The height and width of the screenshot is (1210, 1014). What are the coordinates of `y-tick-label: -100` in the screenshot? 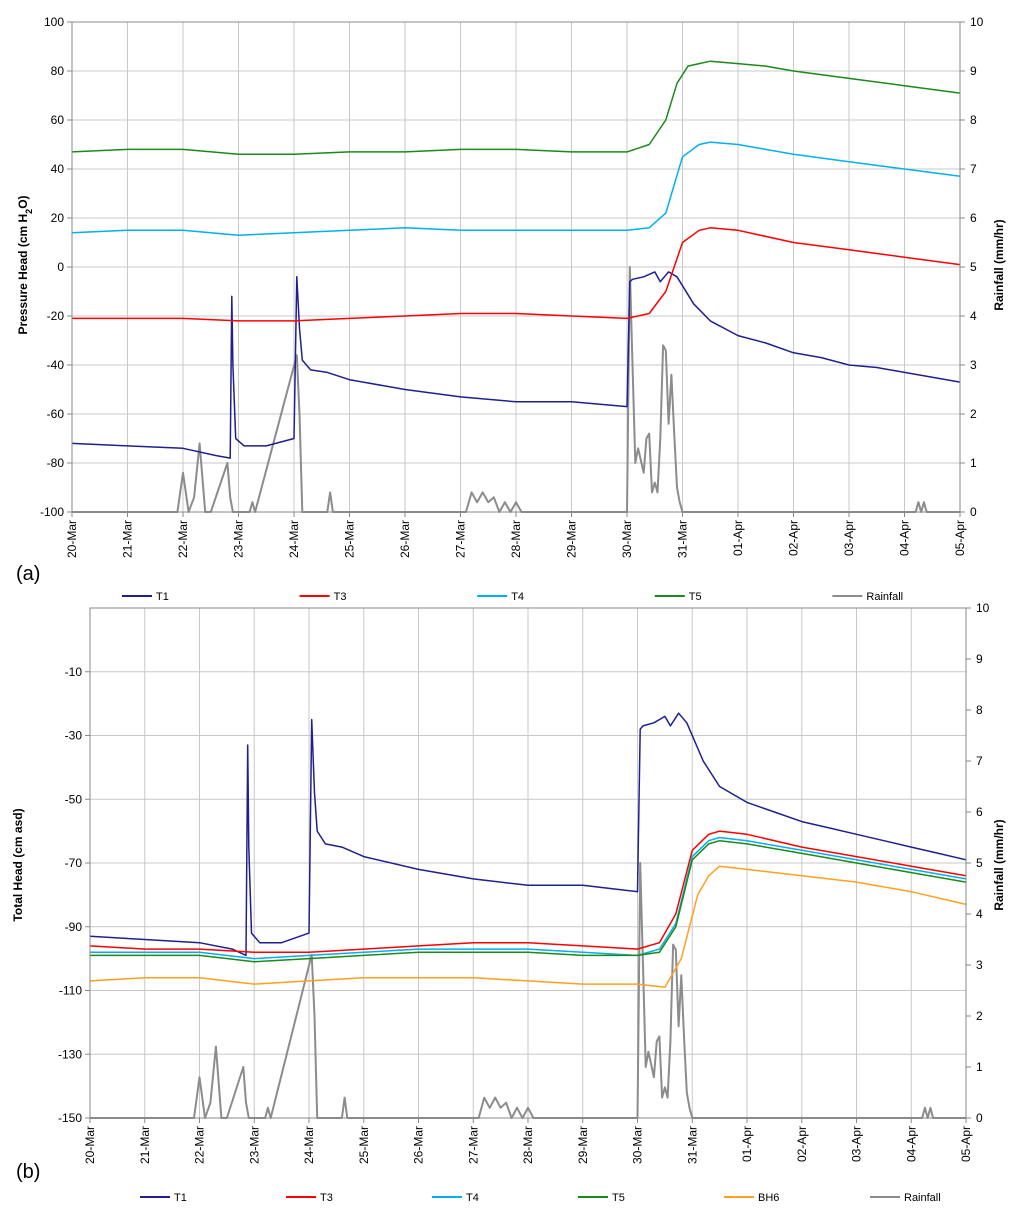 It's located at (52, 512).